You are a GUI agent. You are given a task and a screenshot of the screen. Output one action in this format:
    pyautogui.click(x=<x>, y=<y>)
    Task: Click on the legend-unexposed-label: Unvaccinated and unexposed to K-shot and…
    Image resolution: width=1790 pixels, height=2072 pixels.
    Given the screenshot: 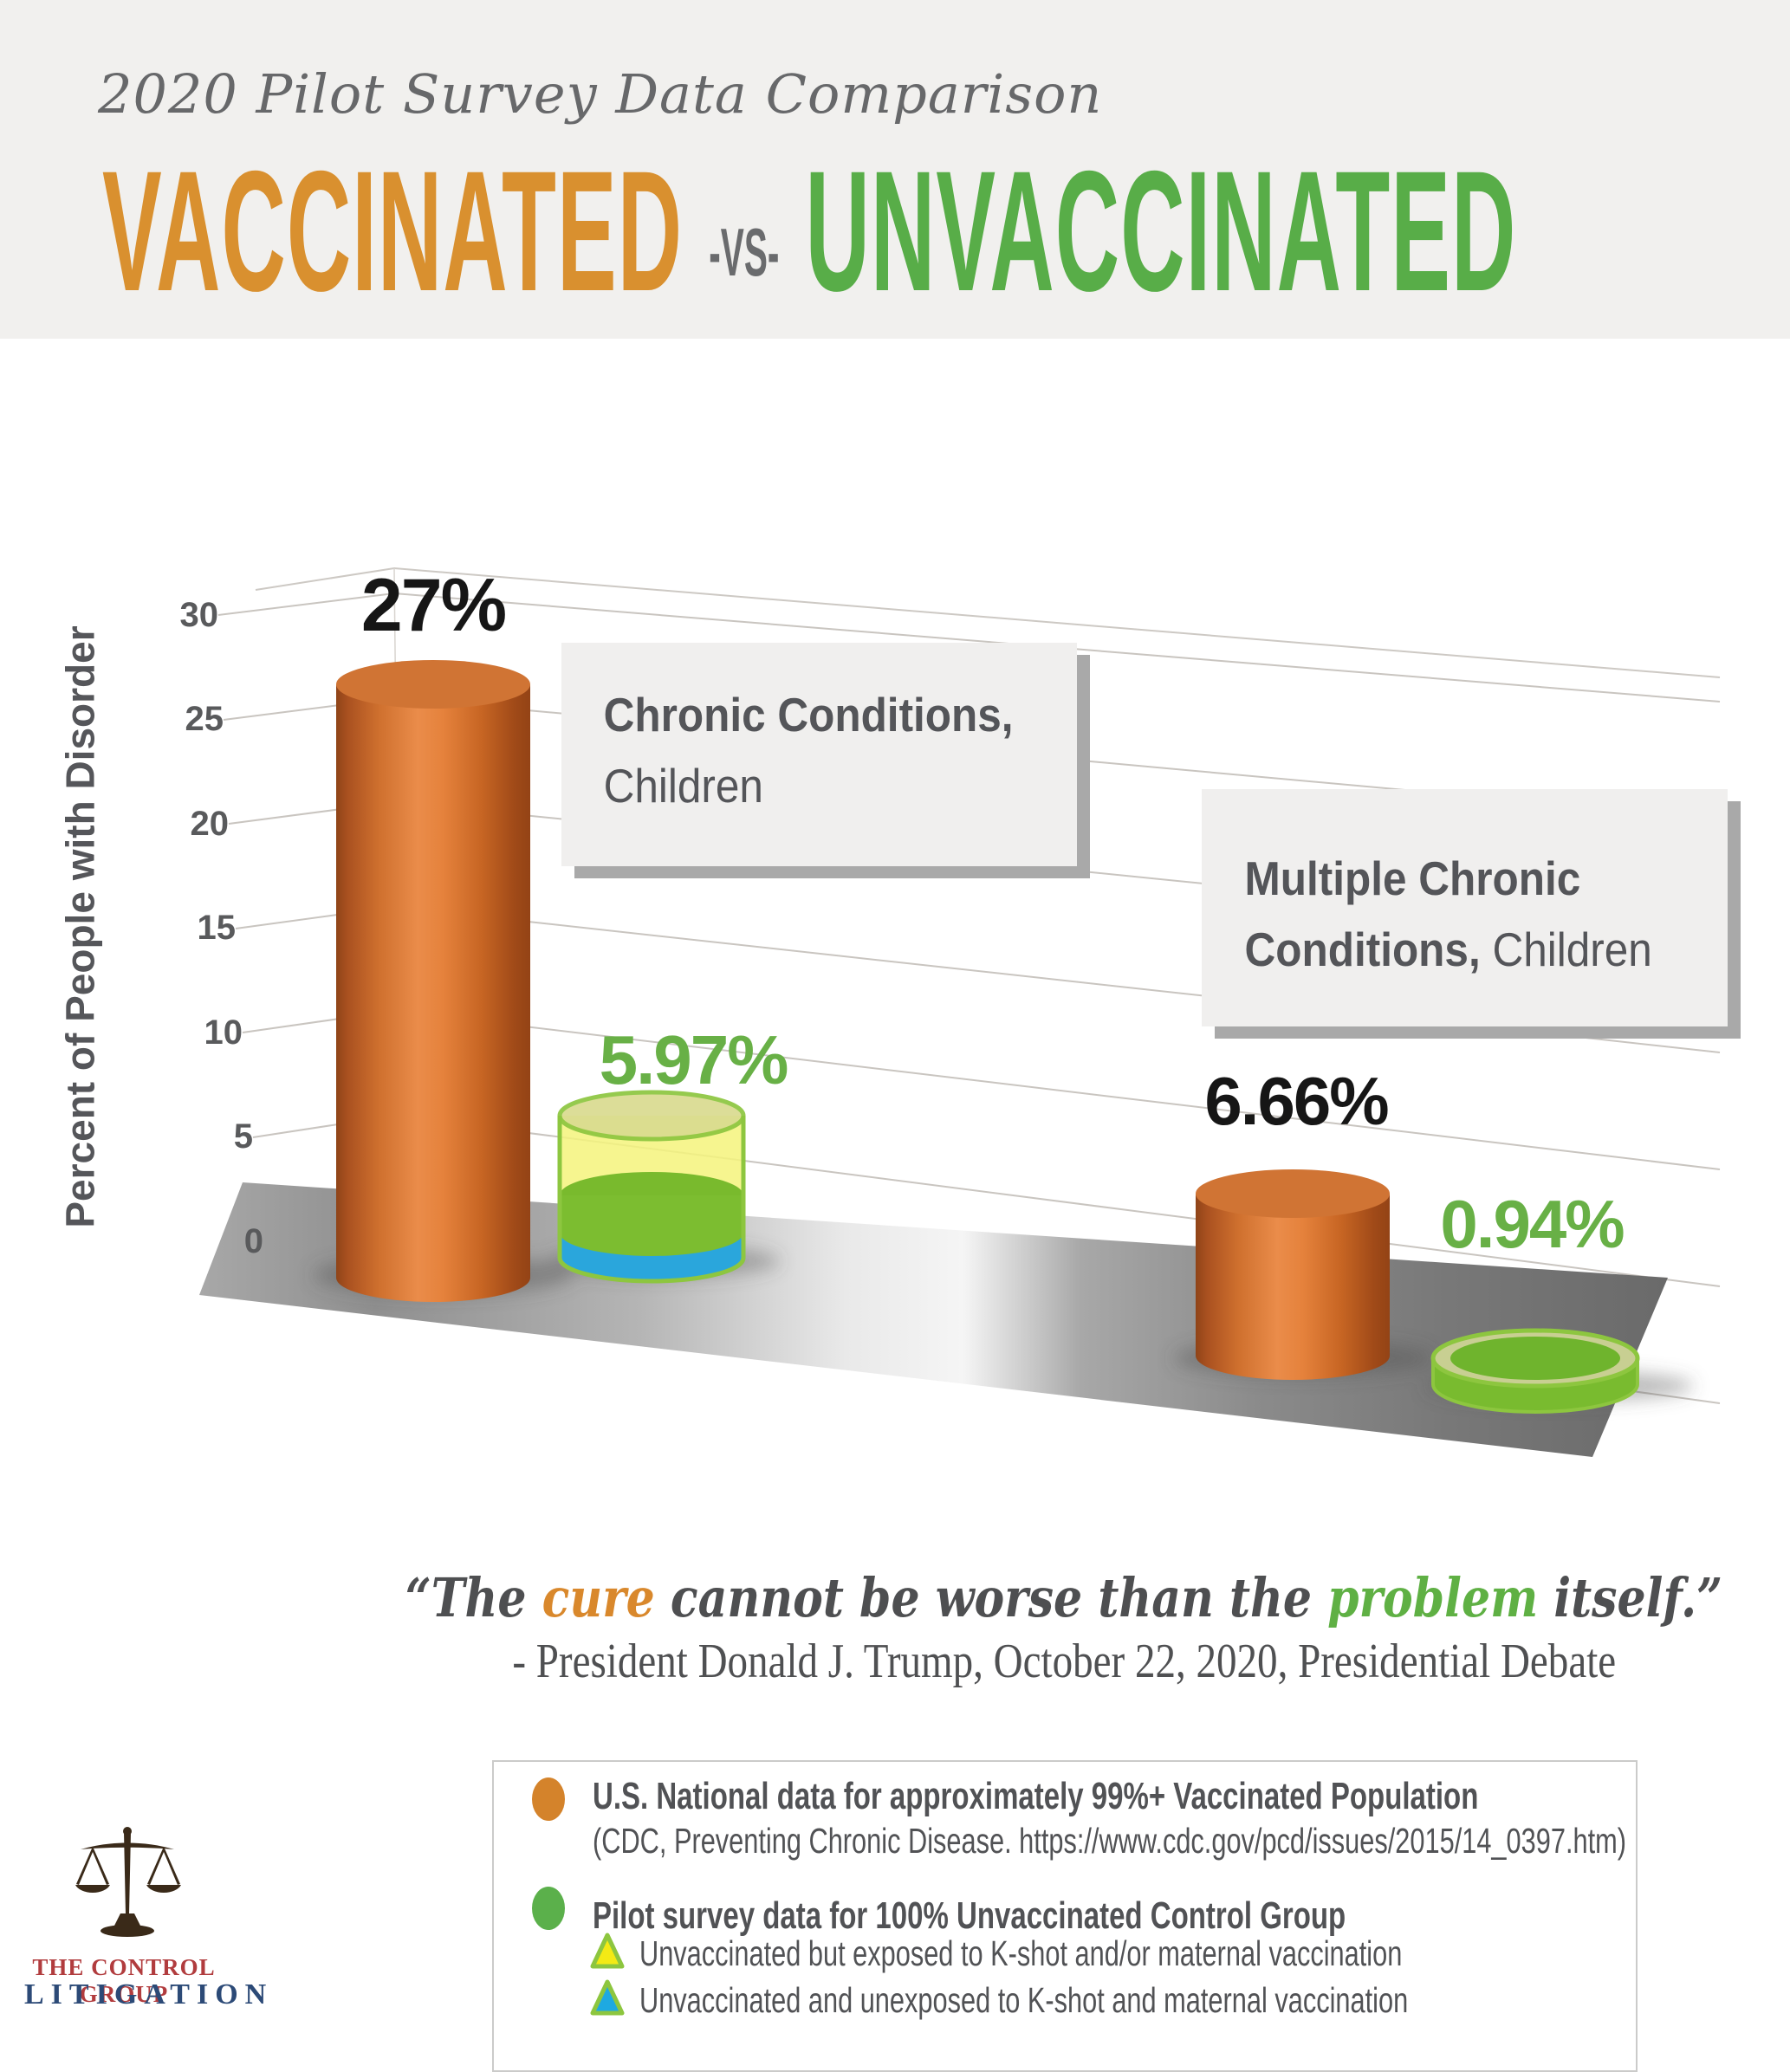 What is the action you would take?
    pyautogui.click(x=1024, y=2000)
    